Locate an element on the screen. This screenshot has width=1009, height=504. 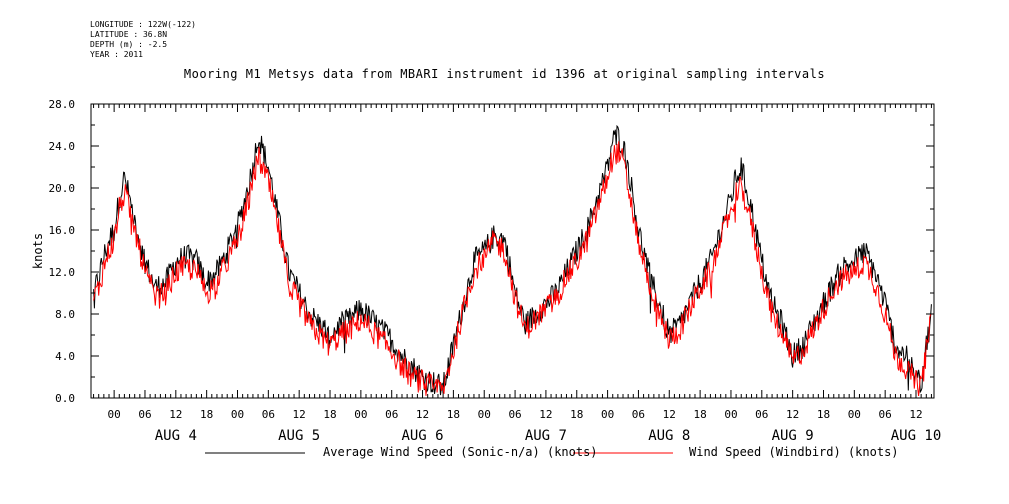
y-tick-label: 0.0 is located at coordinates (65, 398).